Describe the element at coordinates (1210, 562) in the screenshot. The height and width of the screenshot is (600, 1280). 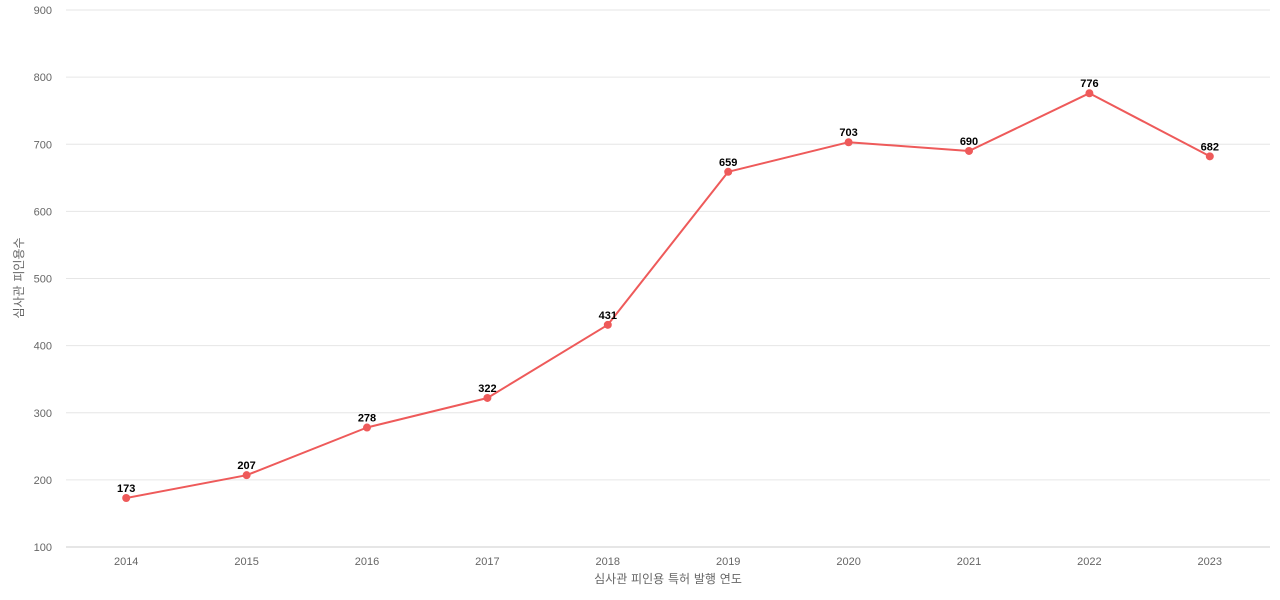
I see `x-tick-label: 2023` at that location.